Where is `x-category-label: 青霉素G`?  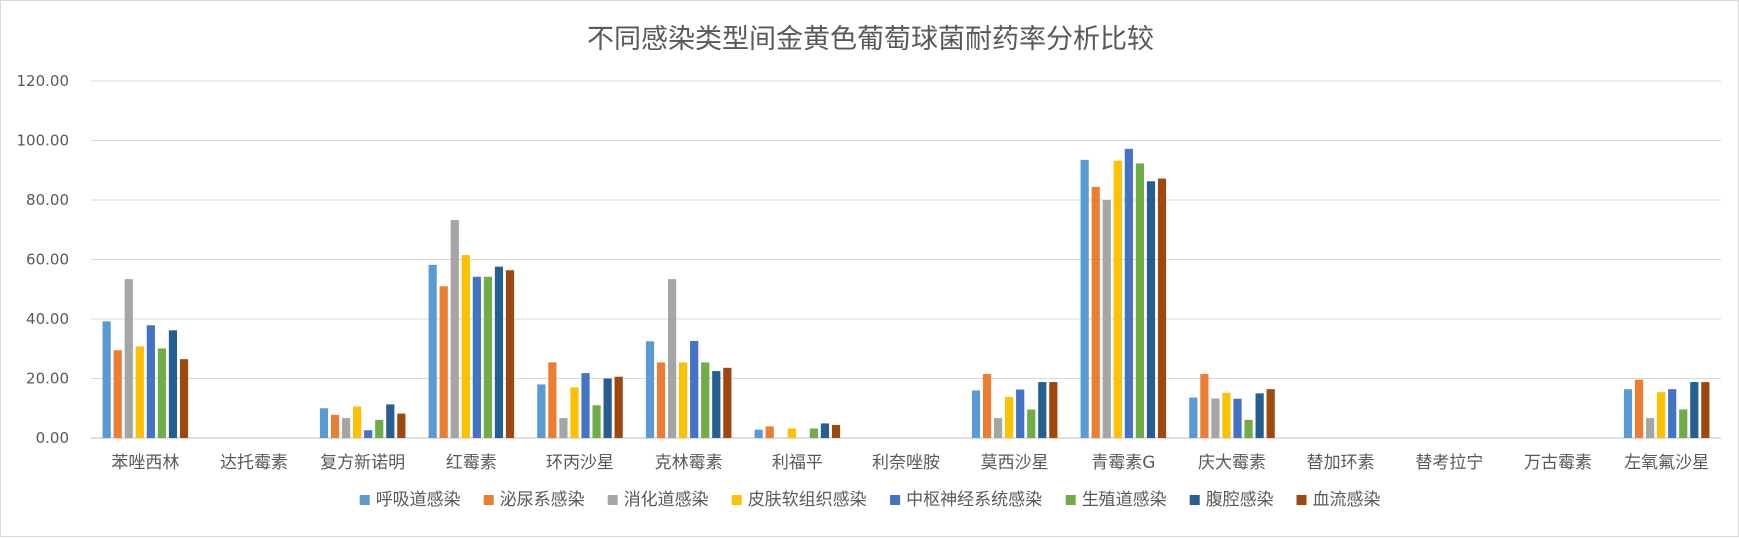 x-category-label: 青霉素G is located at coordinates (1123, 463).